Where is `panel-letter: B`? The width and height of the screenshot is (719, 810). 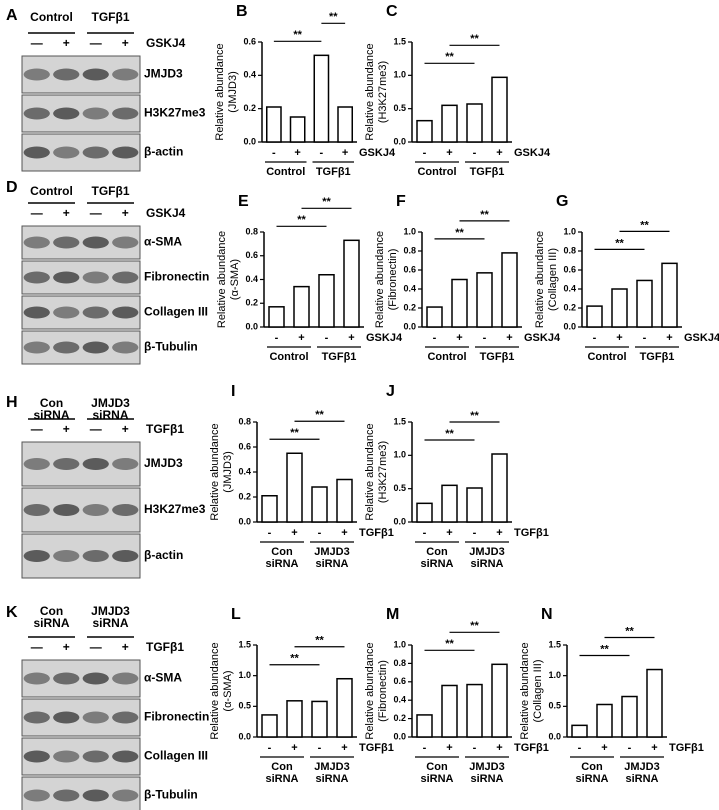
panel-letter: B is located at coordinates (242, 11).